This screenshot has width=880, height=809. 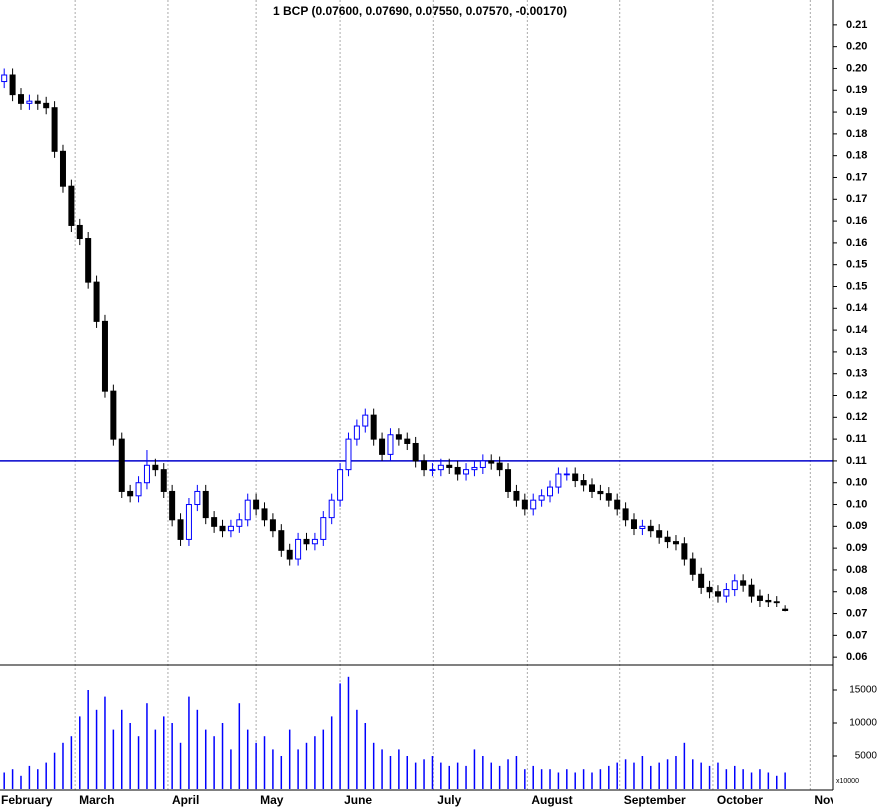 What do you see at coordinates (655, 800) in the screenshot?
I see `x-tick-label: September` at bounding box center [655, 800].